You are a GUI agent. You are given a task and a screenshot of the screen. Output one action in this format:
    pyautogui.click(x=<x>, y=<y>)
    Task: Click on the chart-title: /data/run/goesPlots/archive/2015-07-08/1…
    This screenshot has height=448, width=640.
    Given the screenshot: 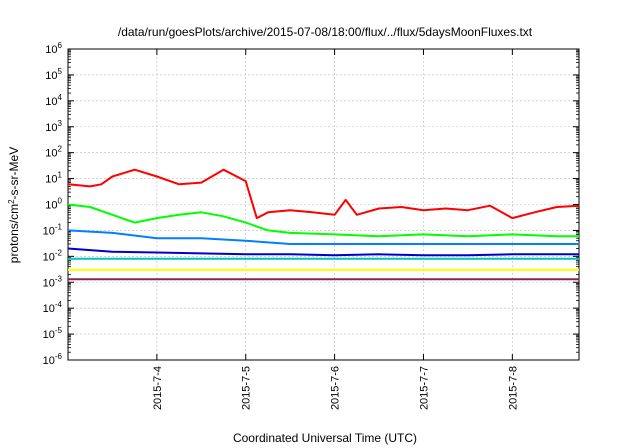 What is the action you would take?
    pyautogui.click(x=325, y=32)
    